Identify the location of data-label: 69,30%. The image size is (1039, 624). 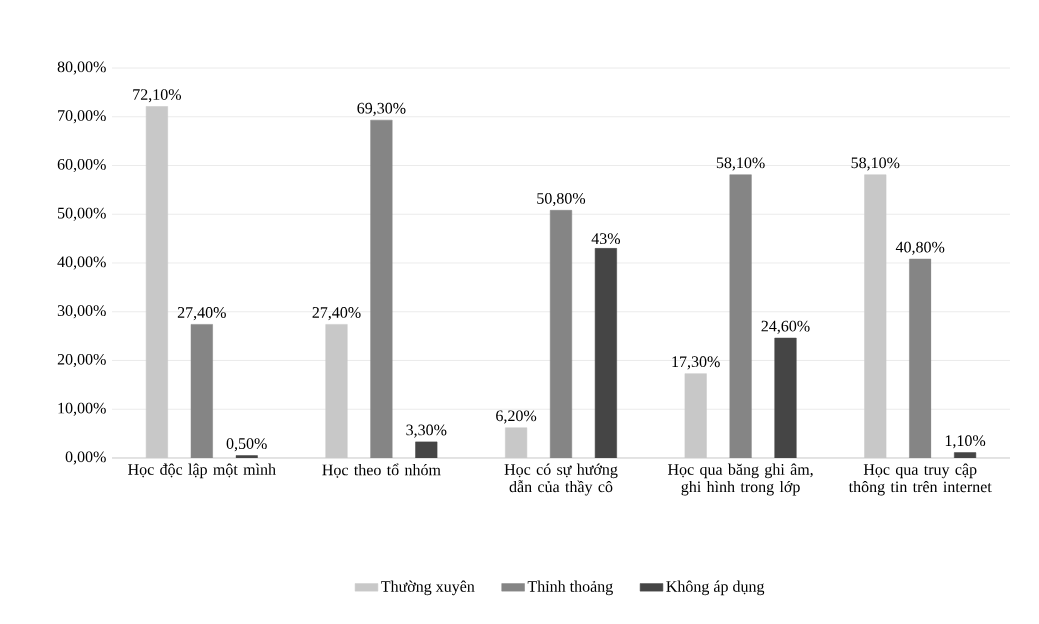
(381, 109).